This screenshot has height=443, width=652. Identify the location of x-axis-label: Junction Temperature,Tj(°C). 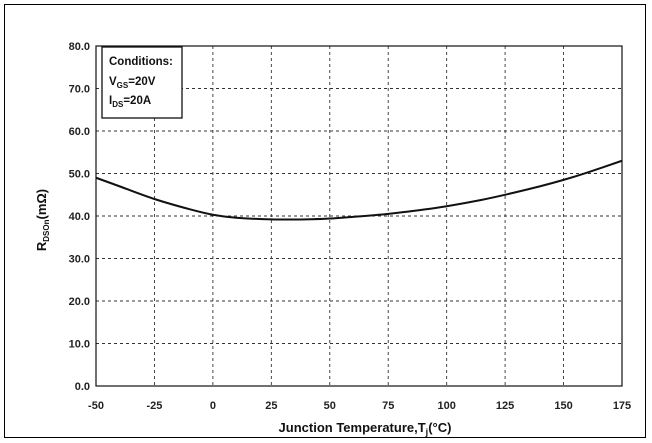
(365, 428).